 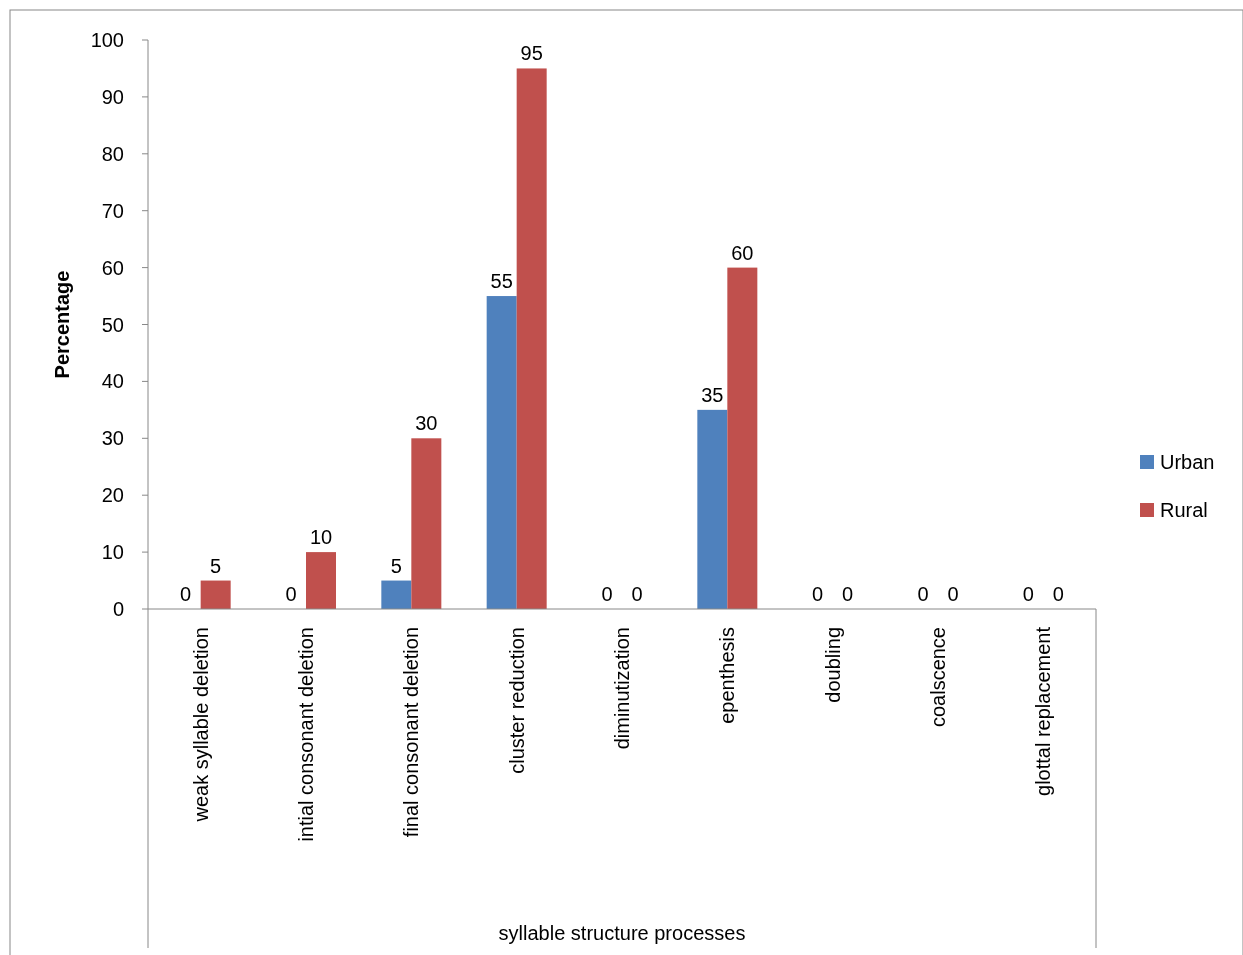 What do you see at coordinates (727, 675) in the screenshot?
I see `x-tick-label: epenthesis` at bounding box center [727, 675].